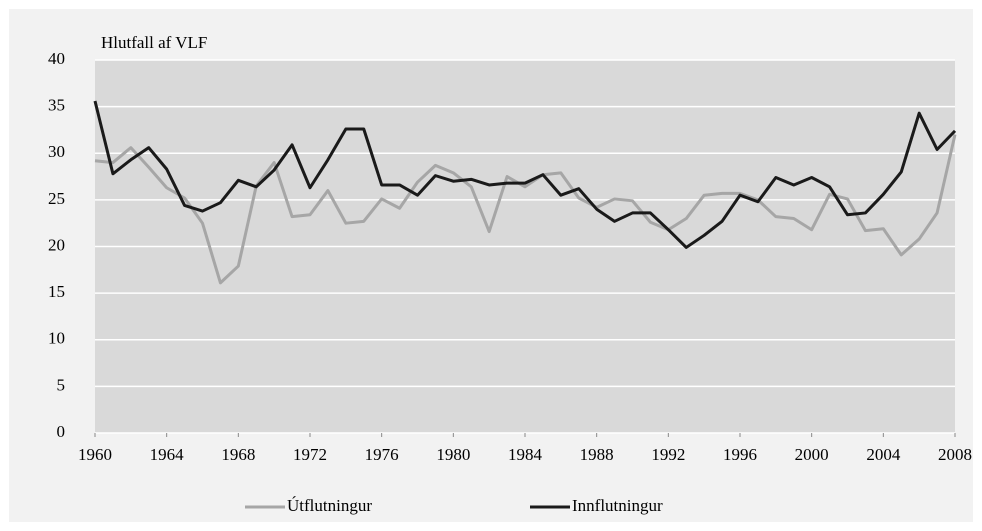 The width and height of the screenshot is (982, 531). Describe the element at coordinates (740, 454) in the screenshot. I see `x-tick-label: 1996` at that location.